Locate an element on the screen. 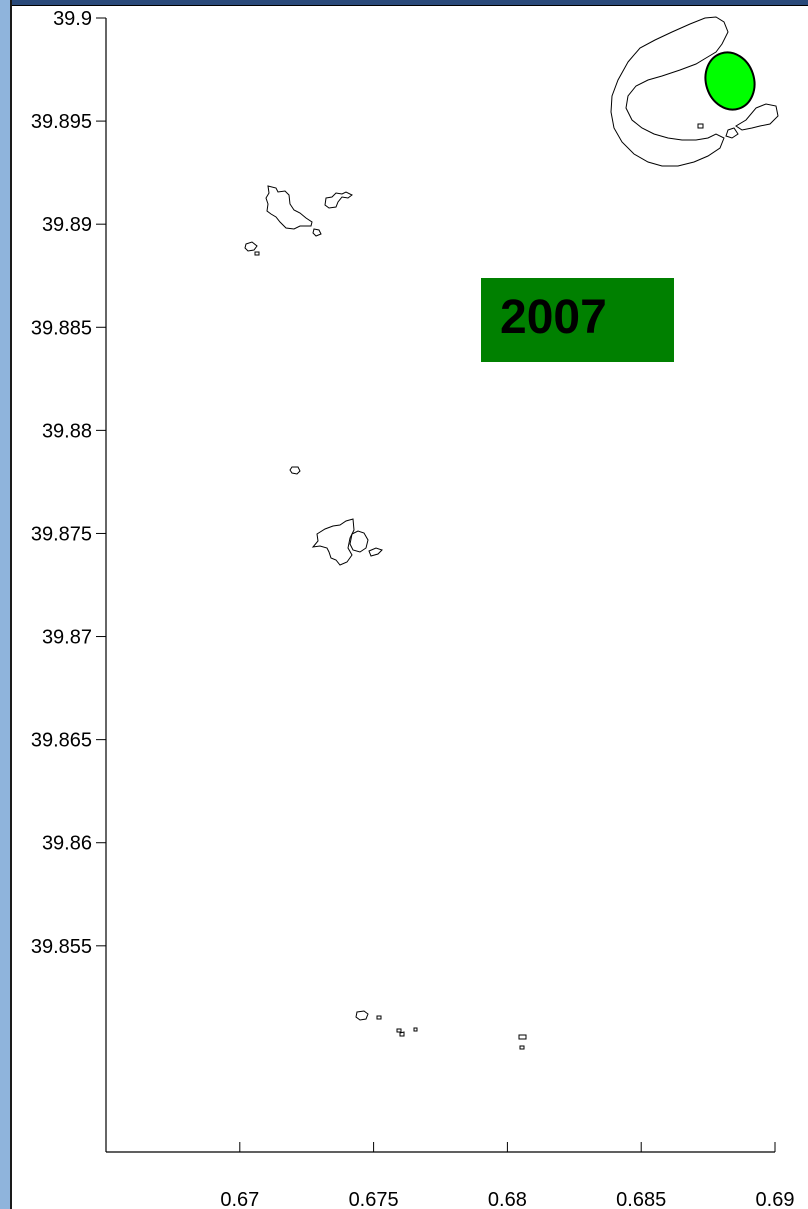 This screenshot has height=1209, width=808. year-annotation-label: 2007 is located at coordinates (553, 317).